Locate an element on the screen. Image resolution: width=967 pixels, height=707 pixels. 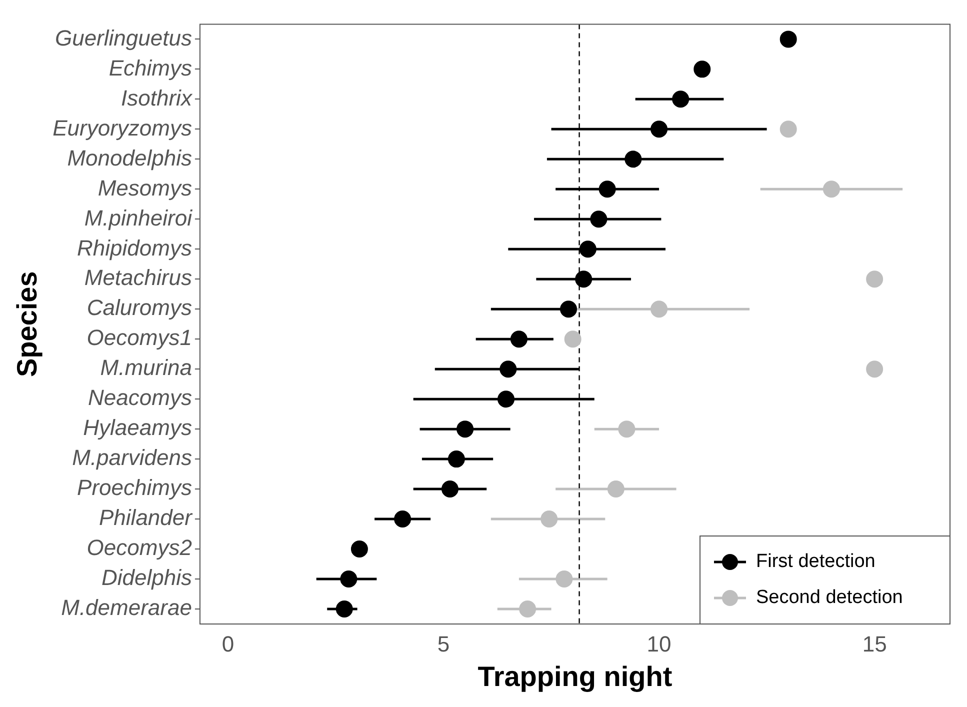
y-tick-label: Rhipidomys is located at coordinates (134, 247).